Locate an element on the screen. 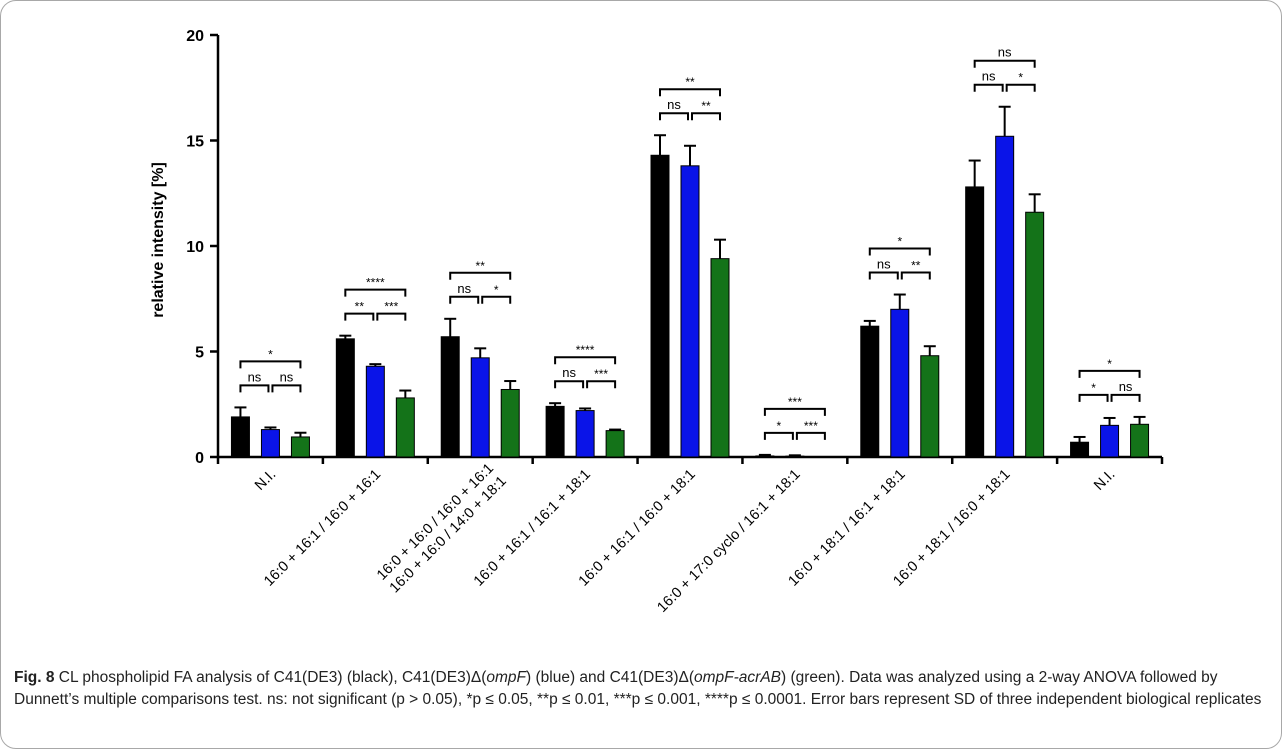  x-category-label: 16:0 + 16:1 / 16:0 + 16:1 is located at coordinates (322, 528).